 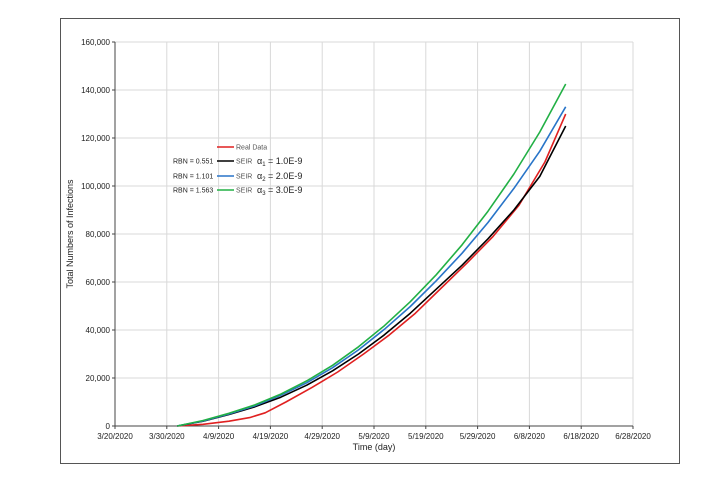 I want to click on x-axis-title: Time (day), so click(x=374, y=447).